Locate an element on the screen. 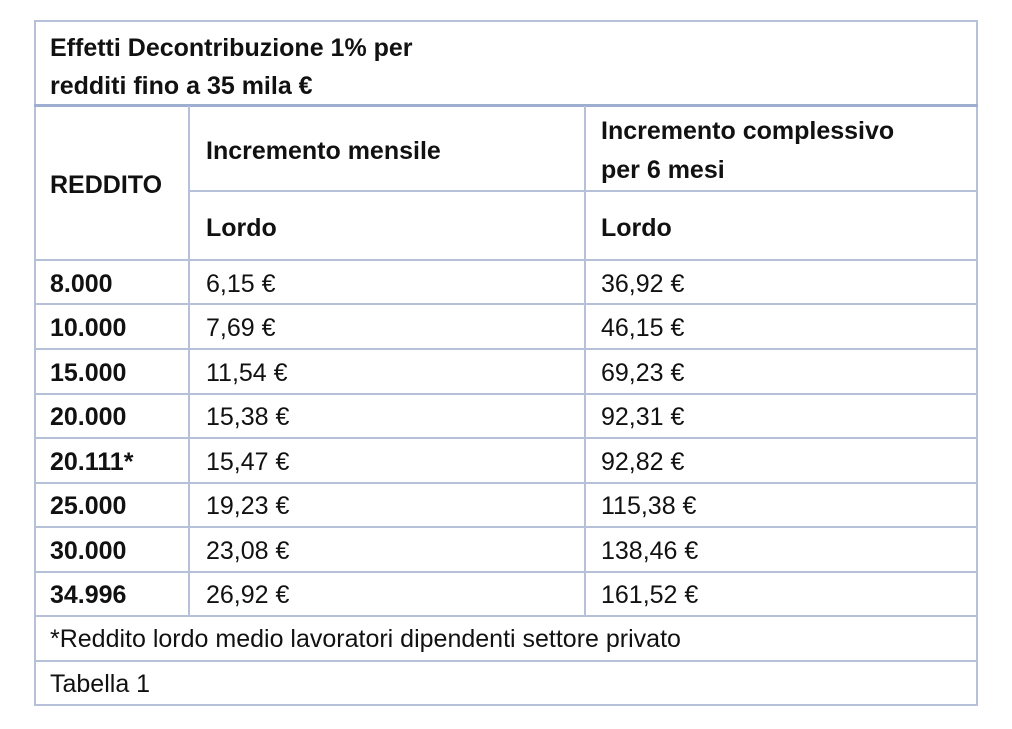 Image resolution: width=1012 pixels, height=729 pixels. header-incremento-complessivo-line1: Incremento complessivo is located at coordinates (748, 131).